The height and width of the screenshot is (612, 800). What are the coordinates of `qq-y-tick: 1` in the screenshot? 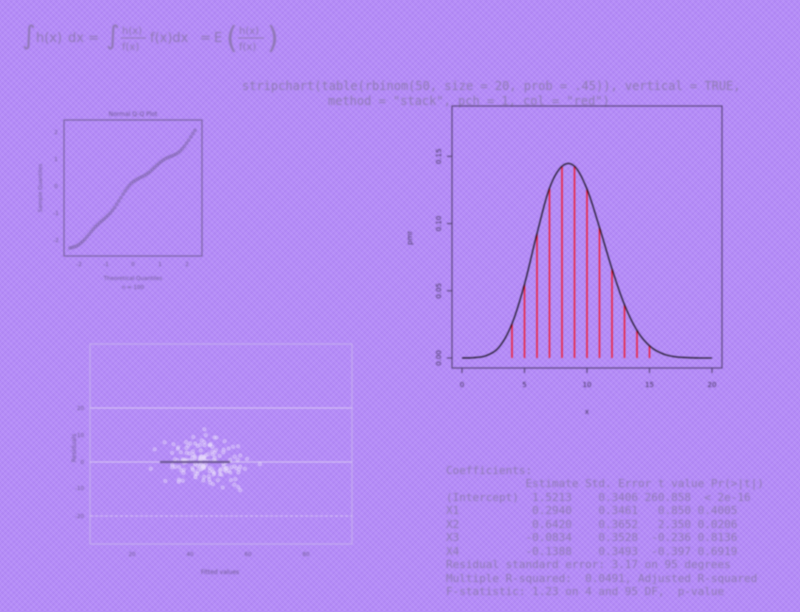 It's located at (56, 160).